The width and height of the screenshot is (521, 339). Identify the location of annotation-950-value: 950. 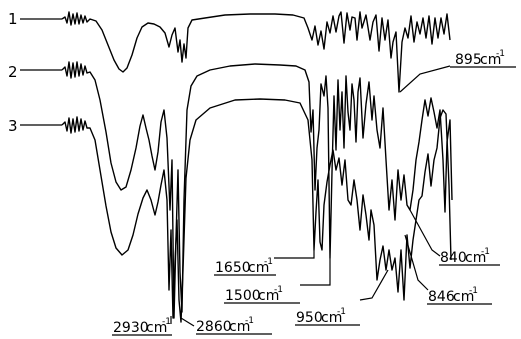
(309, 318).